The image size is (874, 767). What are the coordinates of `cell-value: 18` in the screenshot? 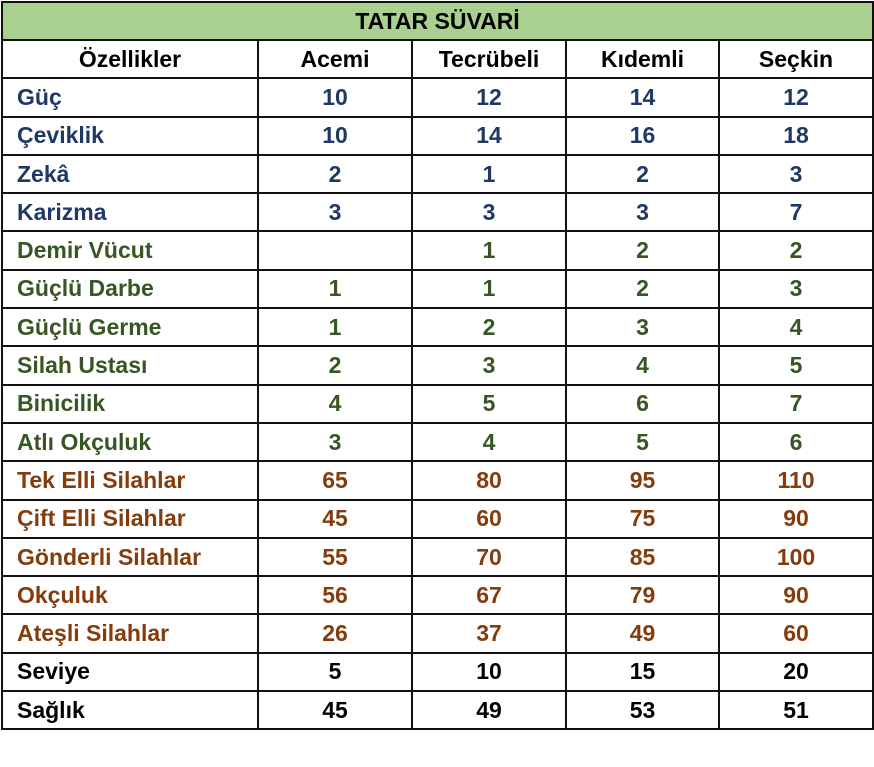 It's located at (796, 135).